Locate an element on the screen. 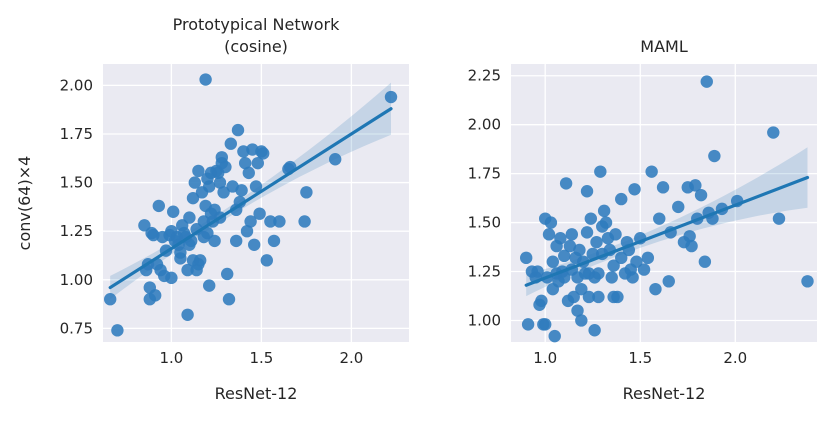 Image resolution: width=831 pixels, height=423 pixels. y-tick-label: 2.25 is located at coordinates (484, 76).